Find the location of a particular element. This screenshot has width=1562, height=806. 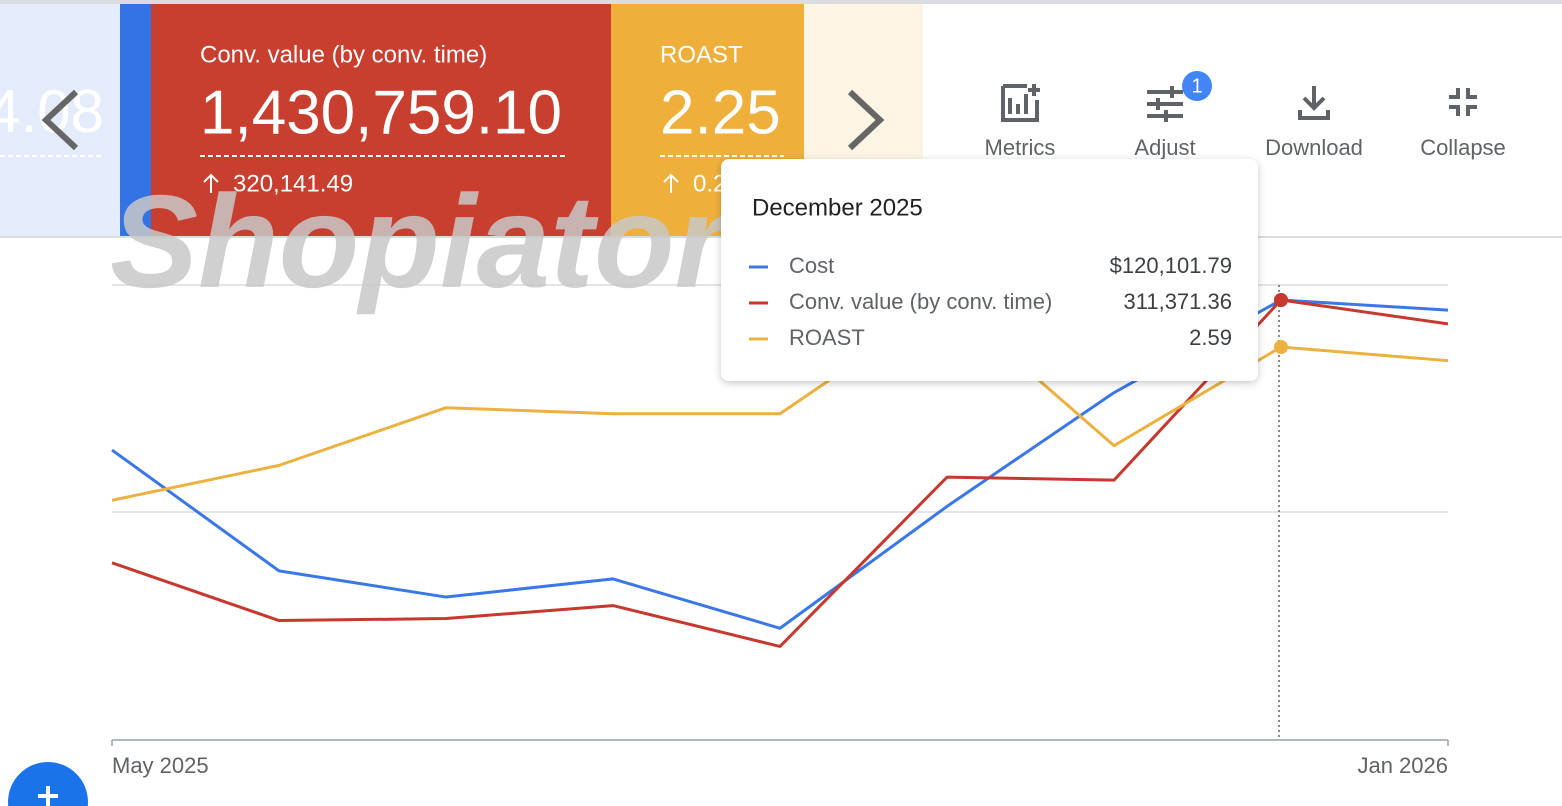

prev-arrow is located at coordinates (60, 120).